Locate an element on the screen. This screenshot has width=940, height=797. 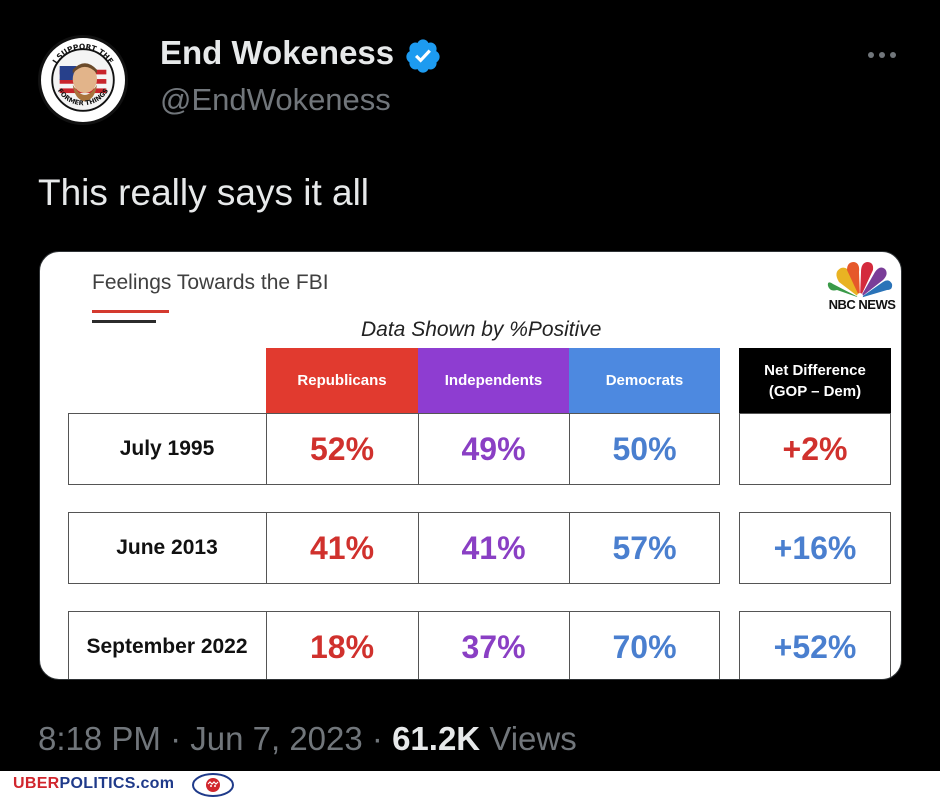
row-date: July 1995 is located at coordinates (167, 448).